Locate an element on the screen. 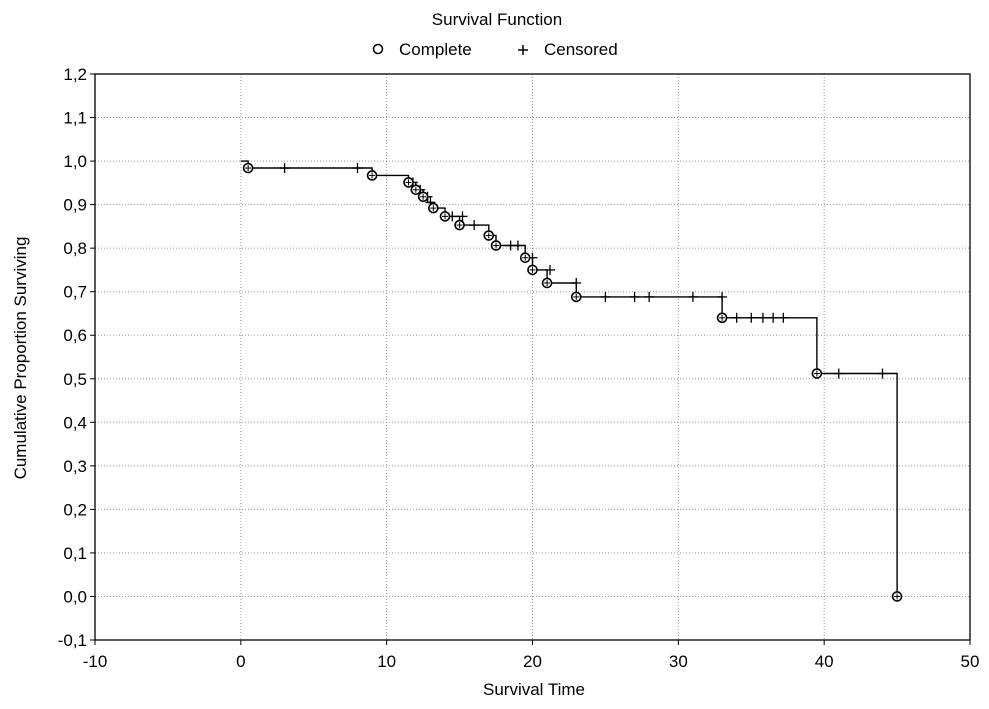 This screenshot has height=709, width=989. x-tick-label: 30 is located at coordinates (678, 661).